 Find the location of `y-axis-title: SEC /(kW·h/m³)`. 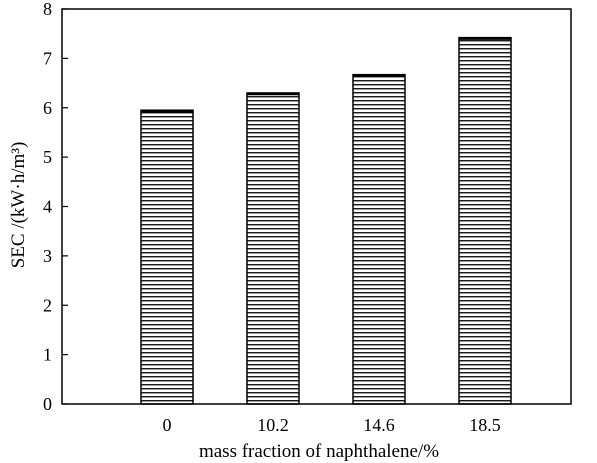

y-axis-title: SEC /(kW·h/m³) is located at coordinates (18, 205).